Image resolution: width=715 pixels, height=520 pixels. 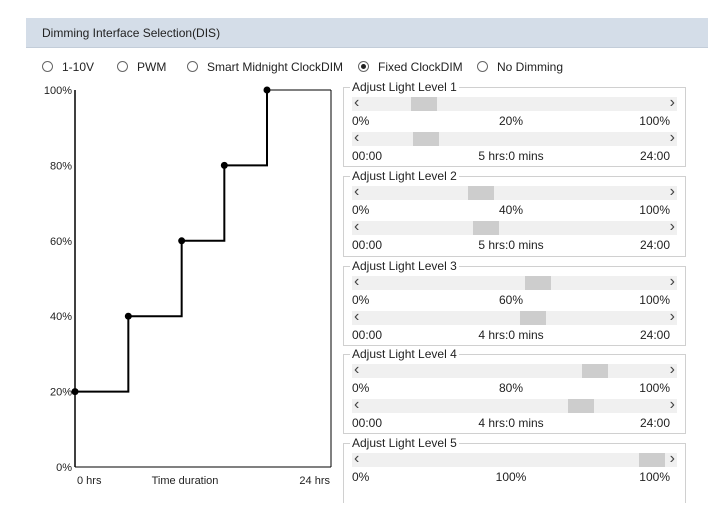 I want to click on y-tick-label: 40%, so click(x=61, y=317).